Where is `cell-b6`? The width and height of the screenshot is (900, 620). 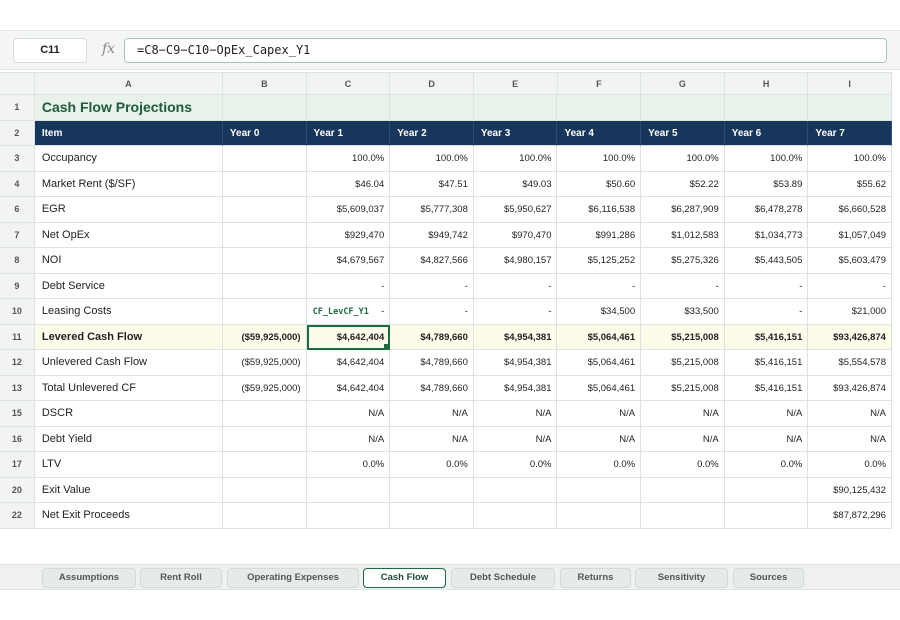
cell-b6 is located at coordinates (264, 210).